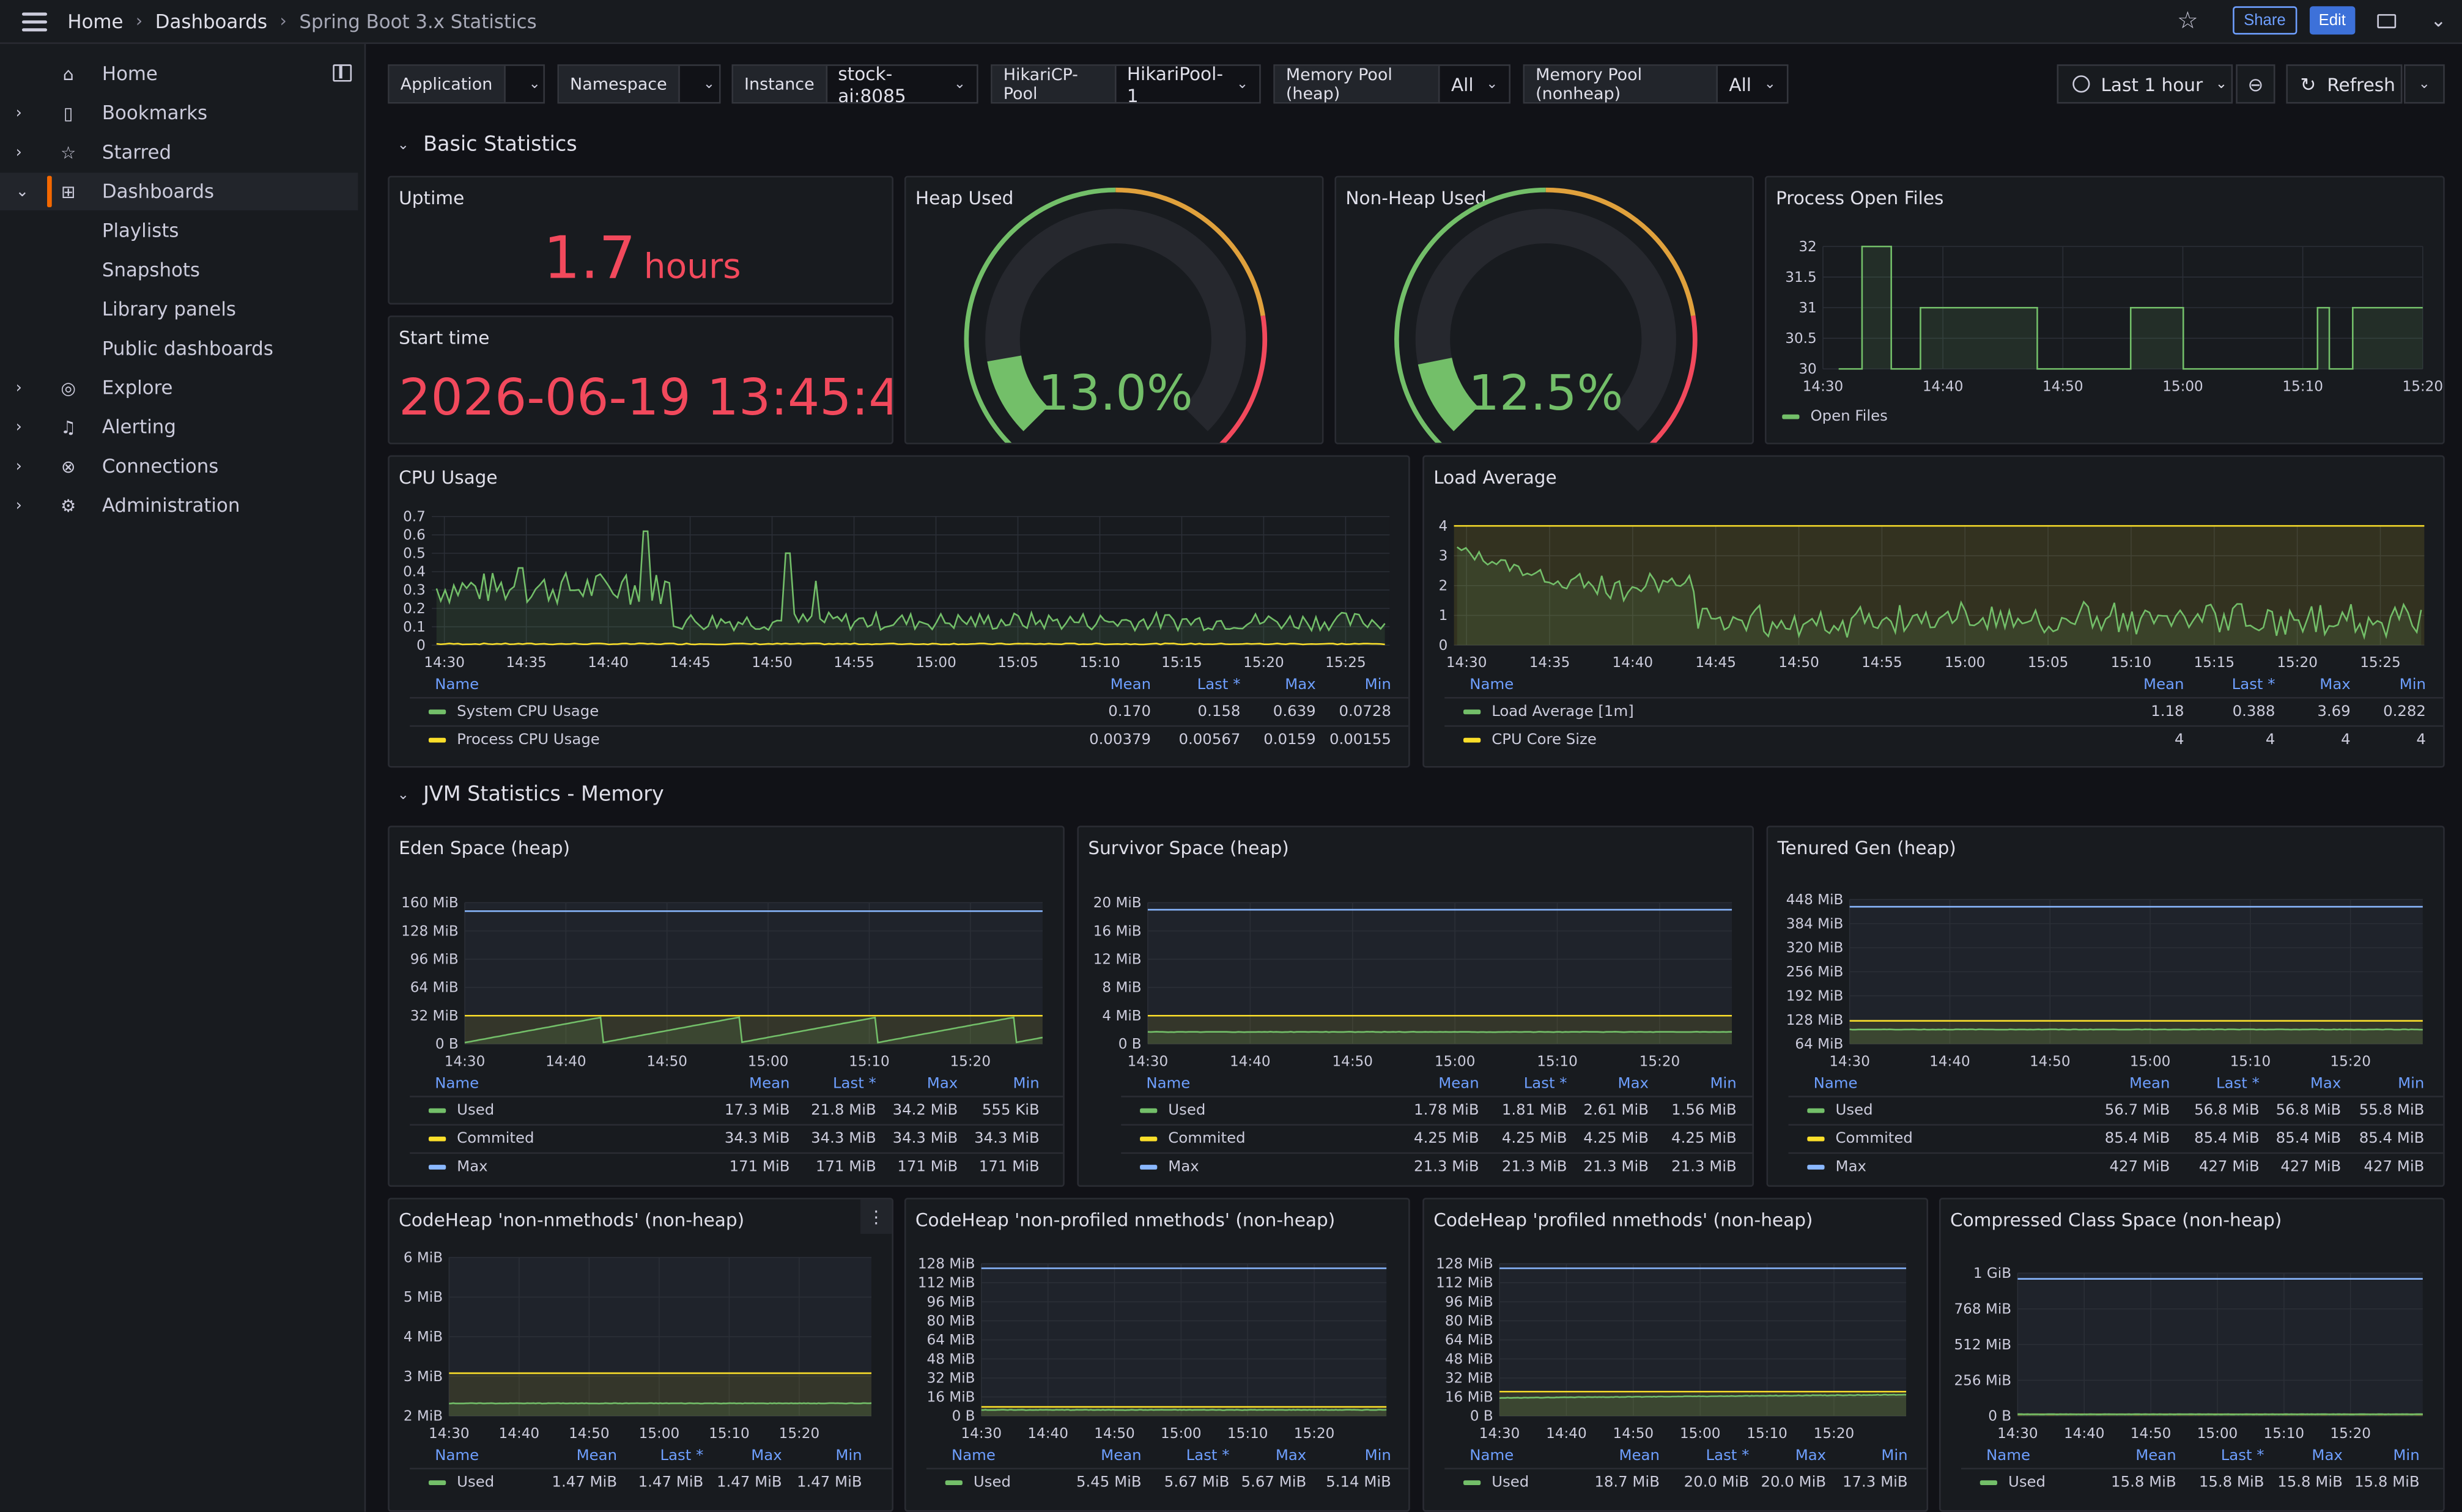 This screenshot has width=2462, height=1512. What do you see at coordinates (2116, 1110) in the screenshot?
I see `legend-row: Used 56.7 MiB 56.8 MiB 56.8 MiB 55.8 MiB` at bounding box center [2116, 1110].